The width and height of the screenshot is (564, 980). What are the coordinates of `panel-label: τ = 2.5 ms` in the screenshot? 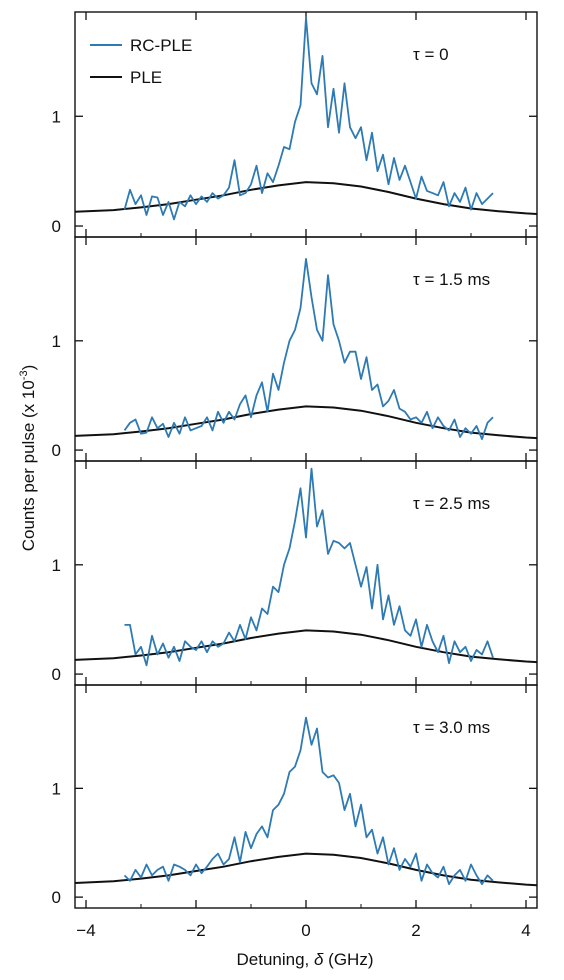 It's located at (451, 503).